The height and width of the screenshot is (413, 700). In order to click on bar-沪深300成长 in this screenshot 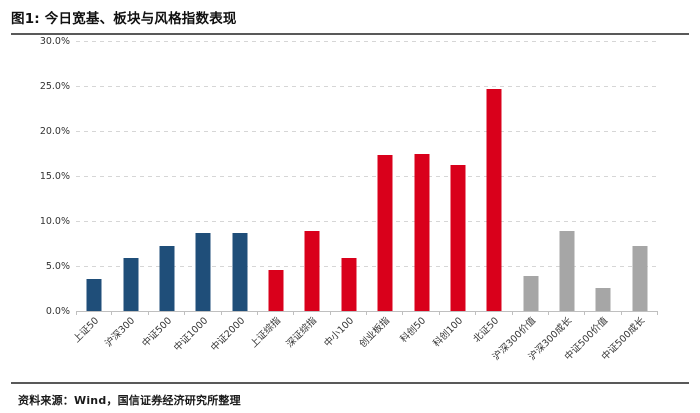, I will do `click(567, 270)`.